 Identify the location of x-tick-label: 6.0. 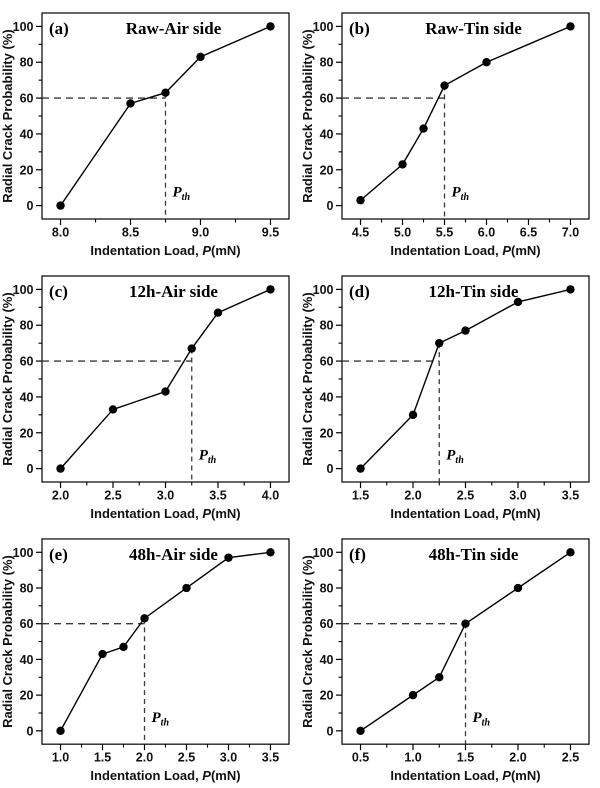
(486, 233).